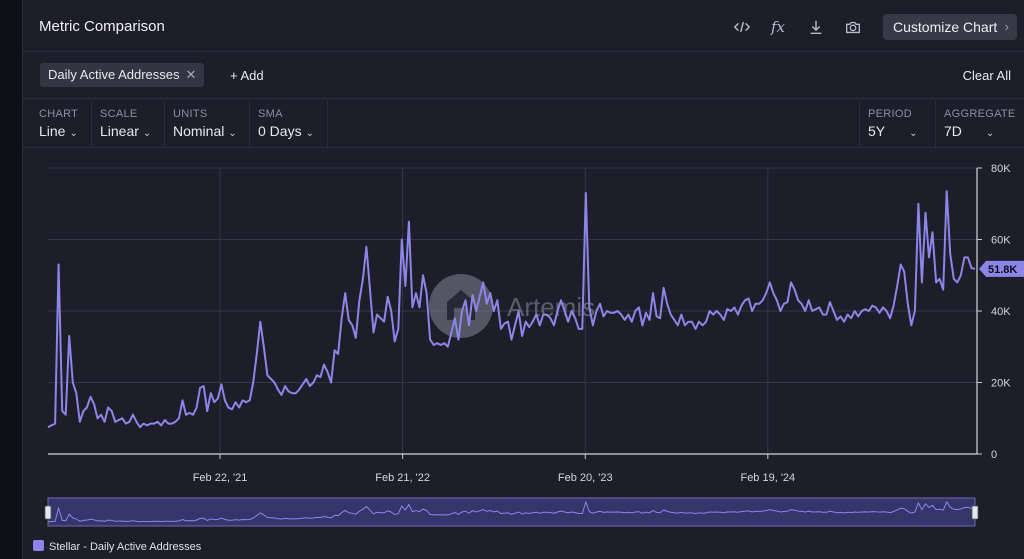 The height and width of the screenshot is (559, 1024). What do you see at coordinates (890, 114) in the screenshot?
I see `period-label: PERIOD` at bounding box center [890, 114].